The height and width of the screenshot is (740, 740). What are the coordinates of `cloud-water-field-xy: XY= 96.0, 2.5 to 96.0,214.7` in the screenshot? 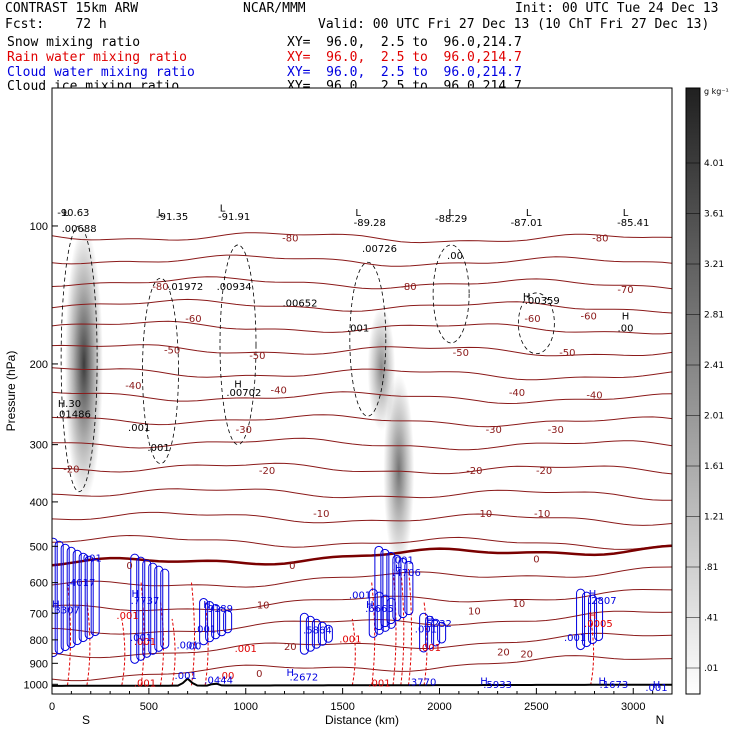 It's located at (404, 72).